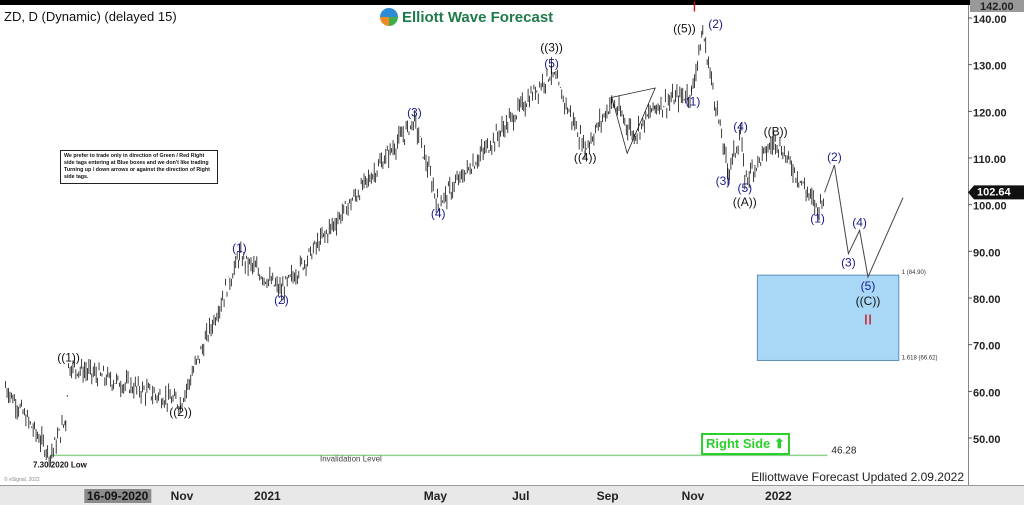 The image size is (1024, 505). I want to click on wave-label: I, so click(694, 8).